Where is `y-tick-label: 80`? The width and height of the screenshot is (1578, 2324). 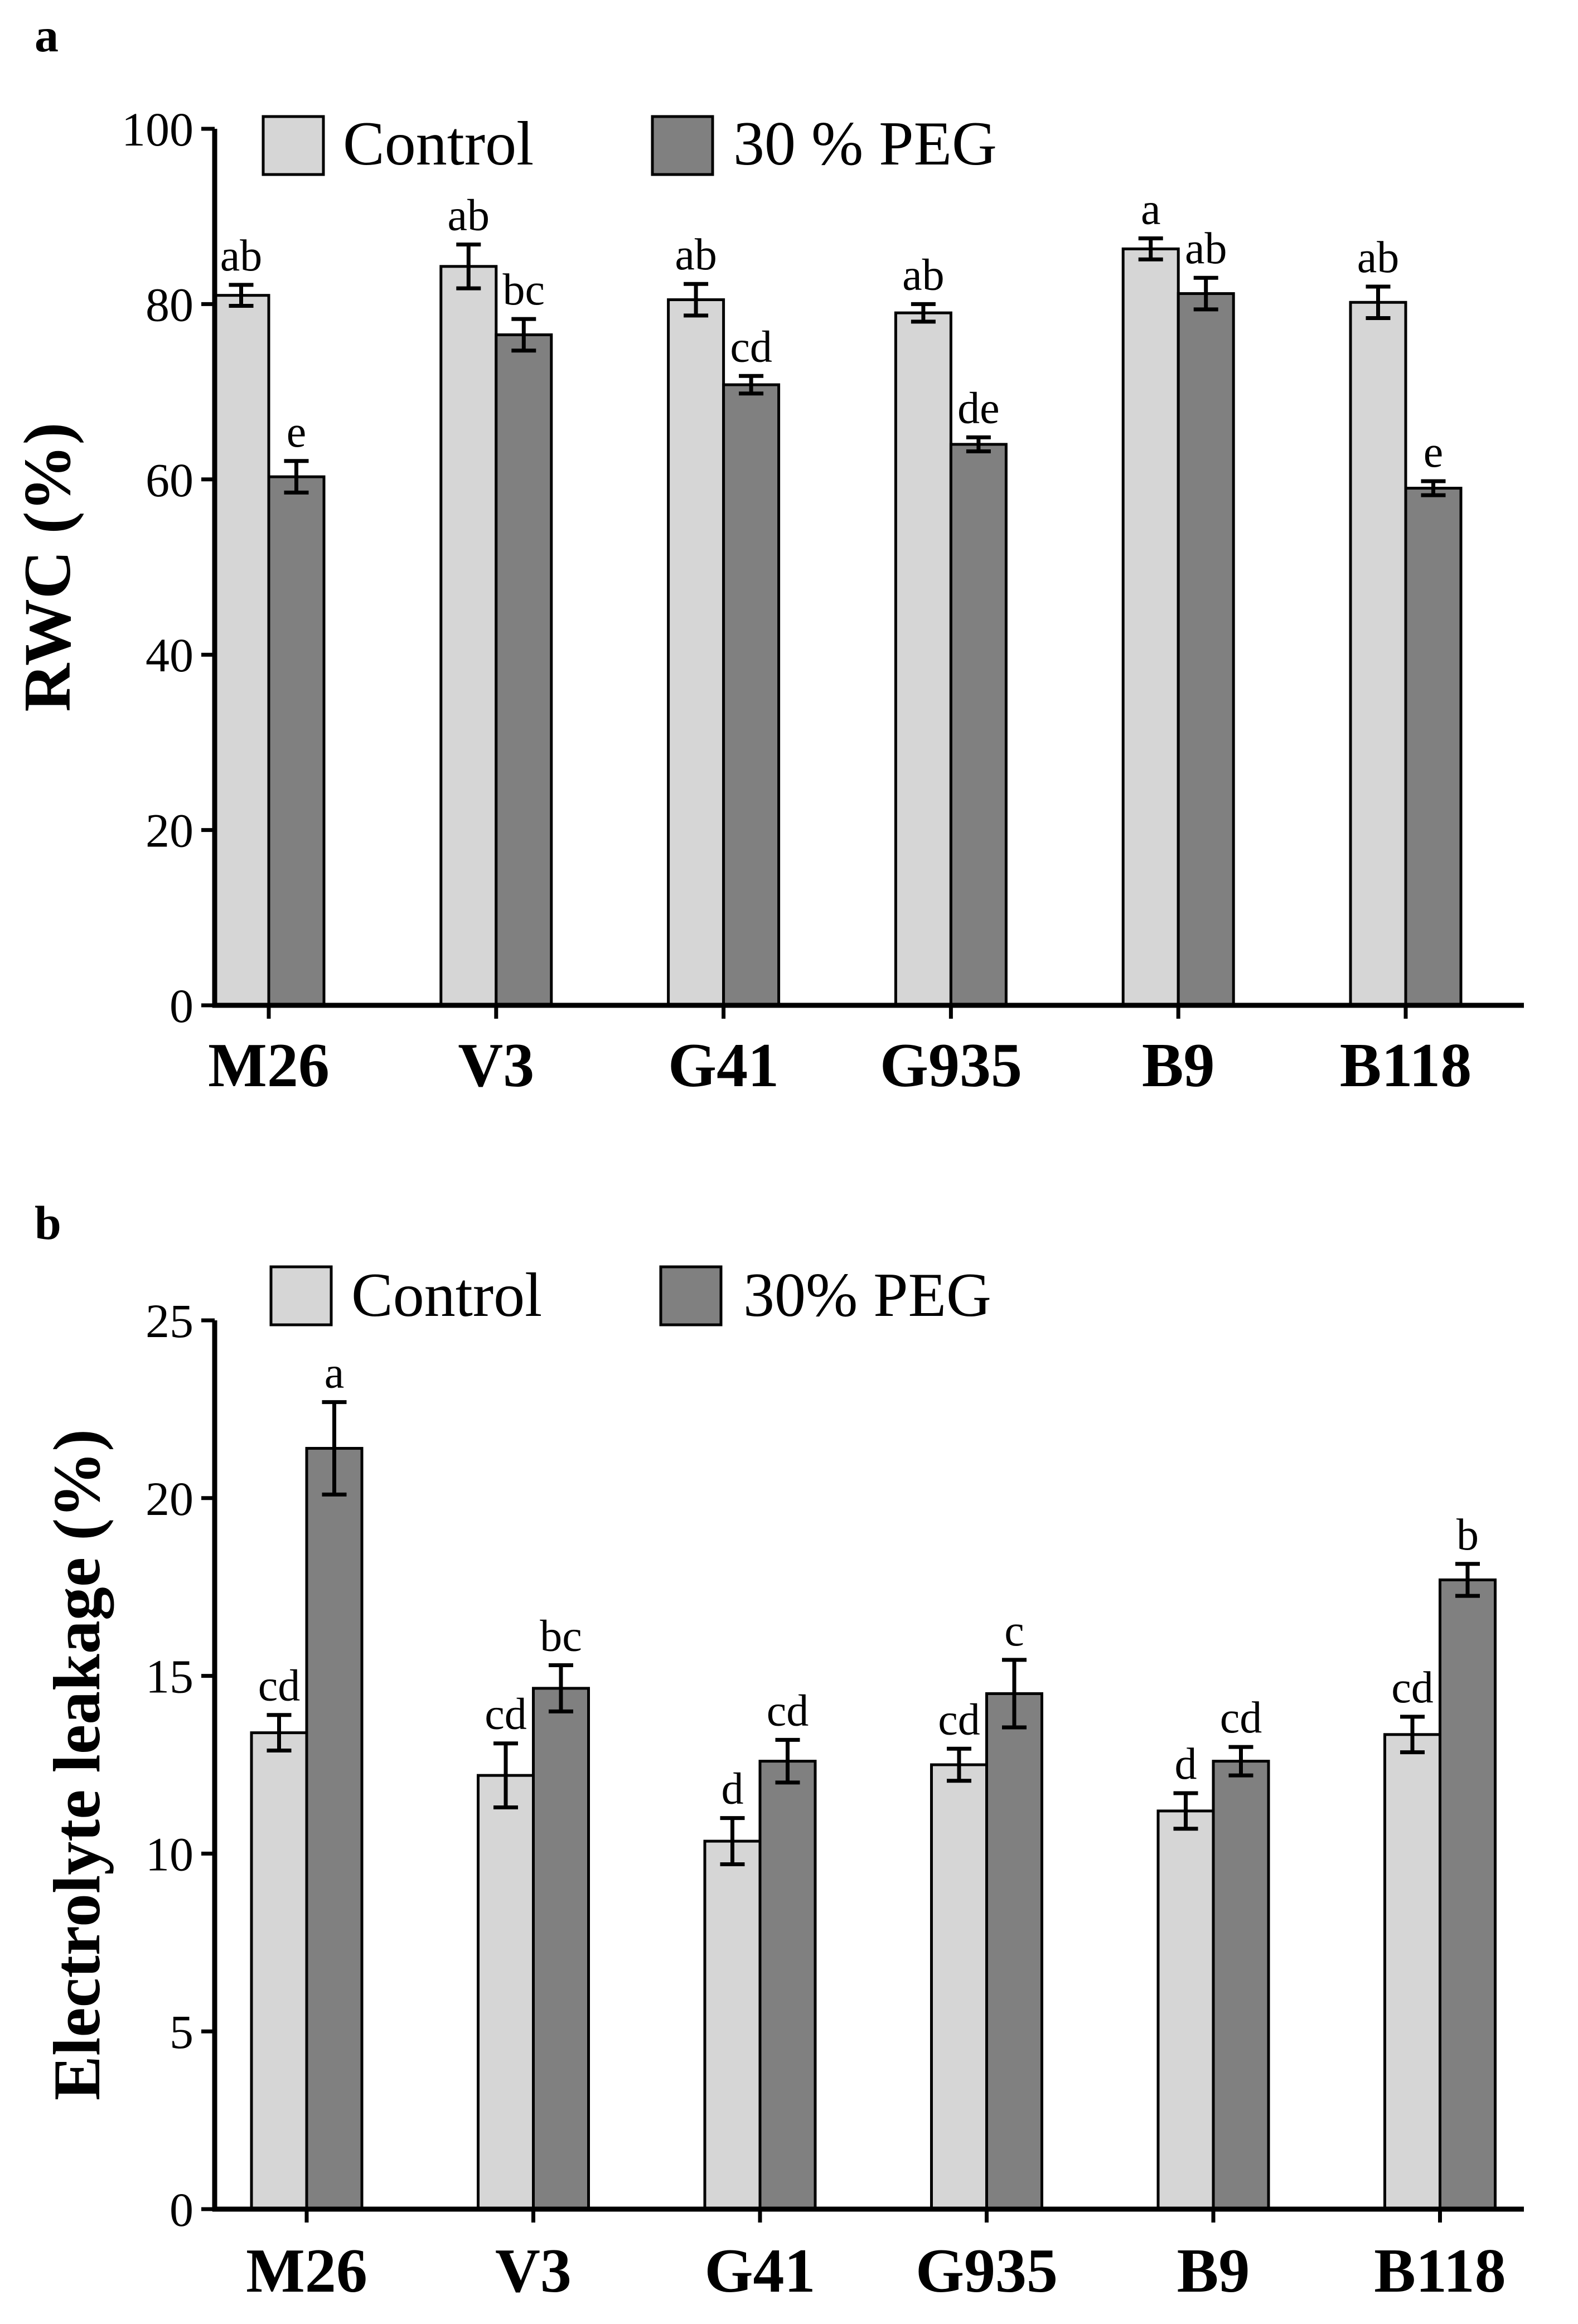
y-tick-label: 80 is located at coordinates (169, 305).